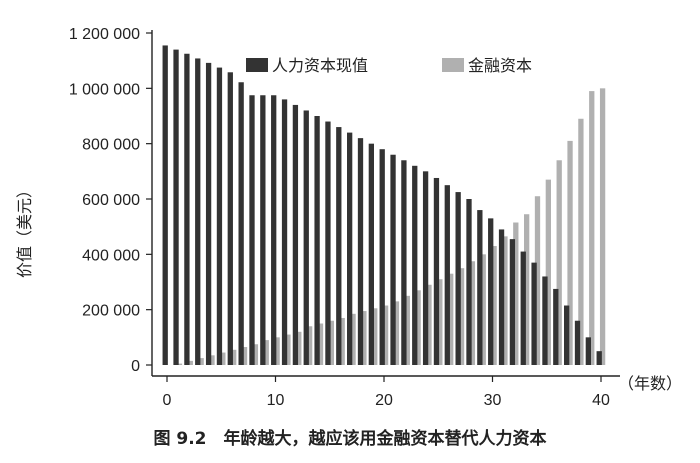 The height and width of the screenshot is (463, 700). What do you see at coordinates (601, 400) in the screenshot?
I see `x-tick-label: 40` at bounding box center [601, 400].